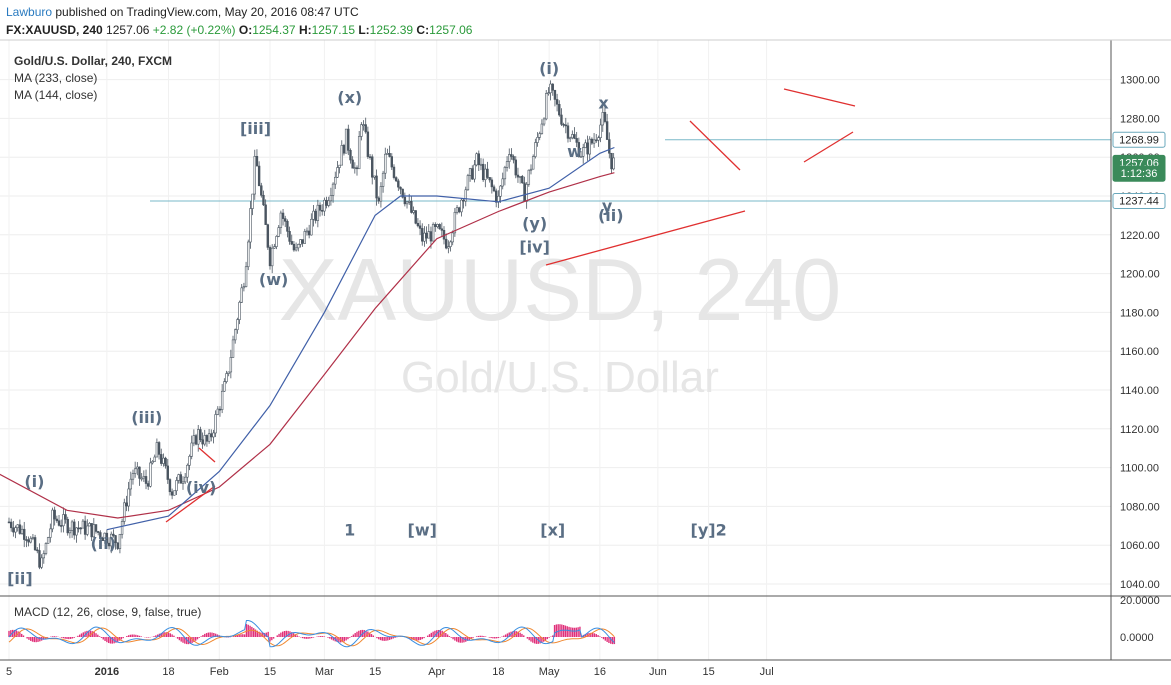 The image size is (1171, 685). I want to click on change: +2.82 (+0.22%), so click(194, 30).